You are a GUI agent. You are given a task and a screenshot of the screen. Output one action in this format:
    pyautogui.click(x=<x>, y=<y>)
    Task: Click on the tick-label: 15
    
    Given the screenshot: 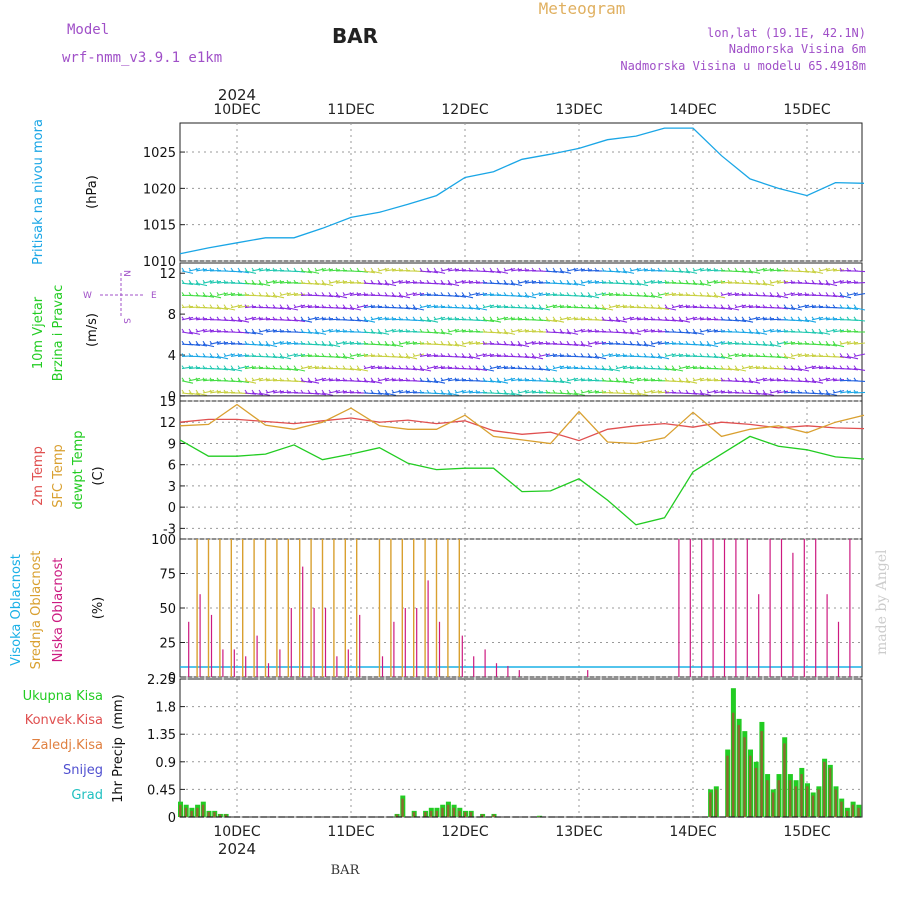 What is the action you would take?
    pyautogui.click(x=167, y=402)
    